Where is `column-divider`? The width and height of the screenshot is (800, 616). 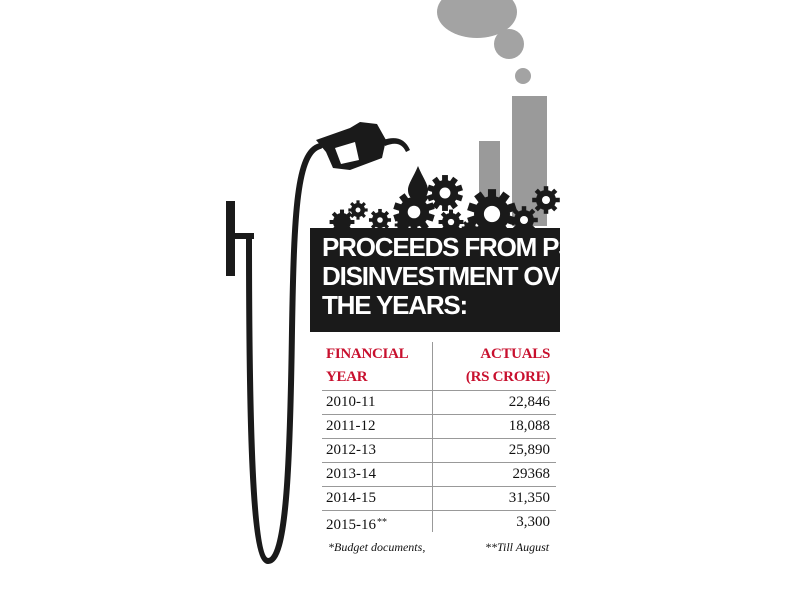
column-divider is located at coordinates (432, 437).